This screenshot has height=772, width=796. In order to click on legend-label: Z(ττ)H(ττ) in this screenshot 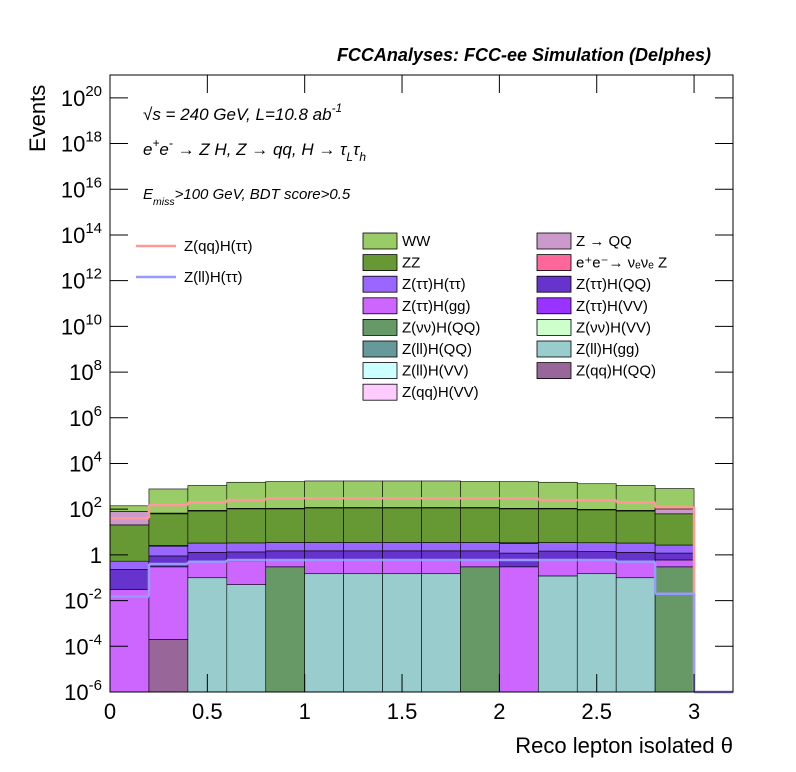, I will do `click(434, 284)`.